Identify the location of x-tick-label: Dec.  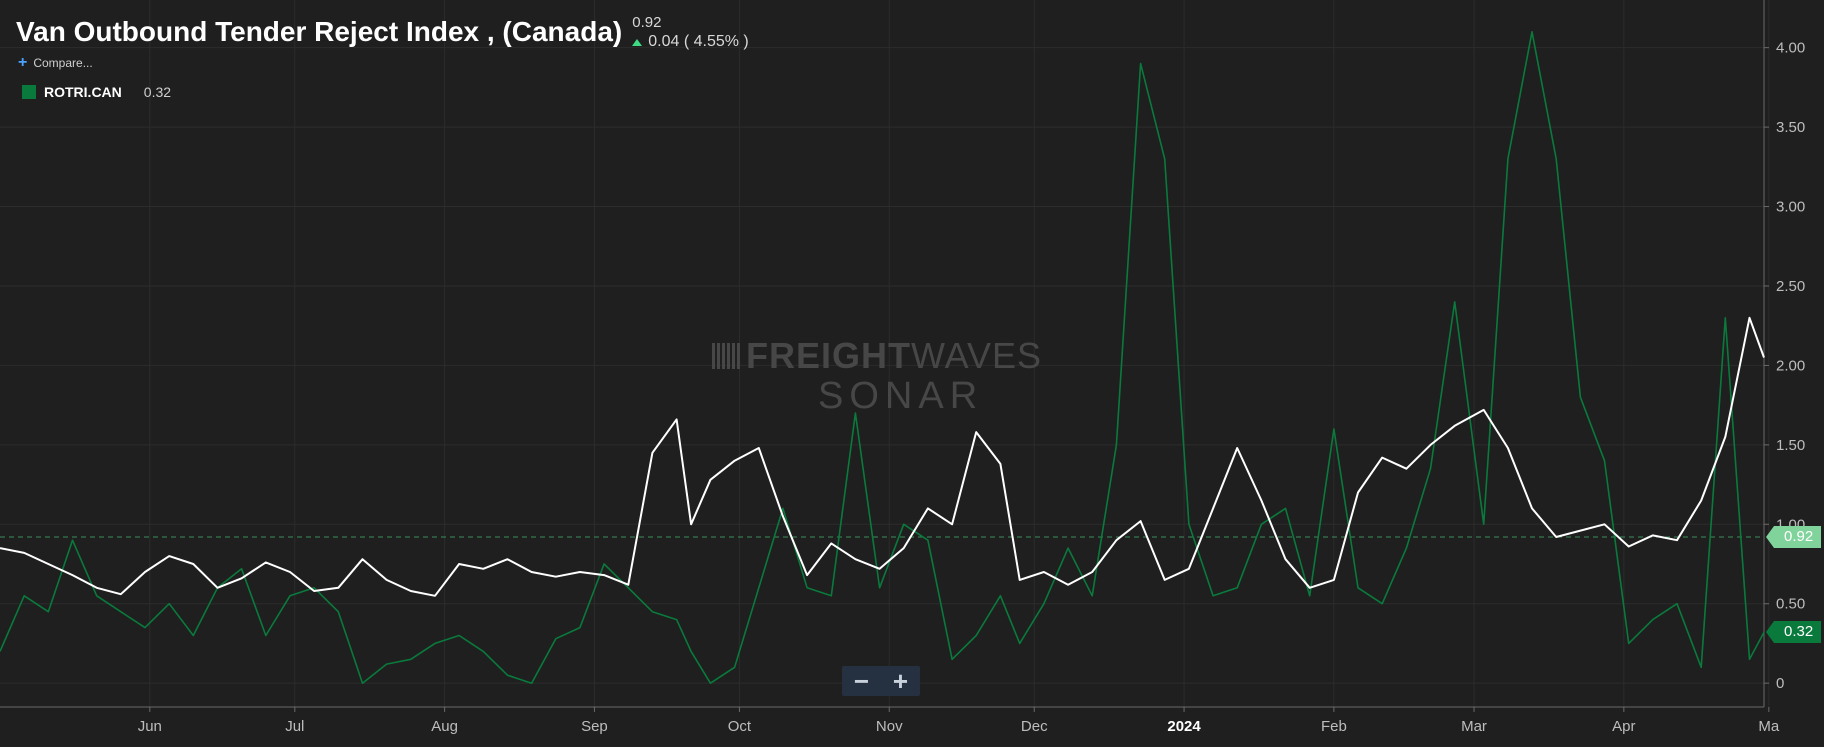
(1034, 726).